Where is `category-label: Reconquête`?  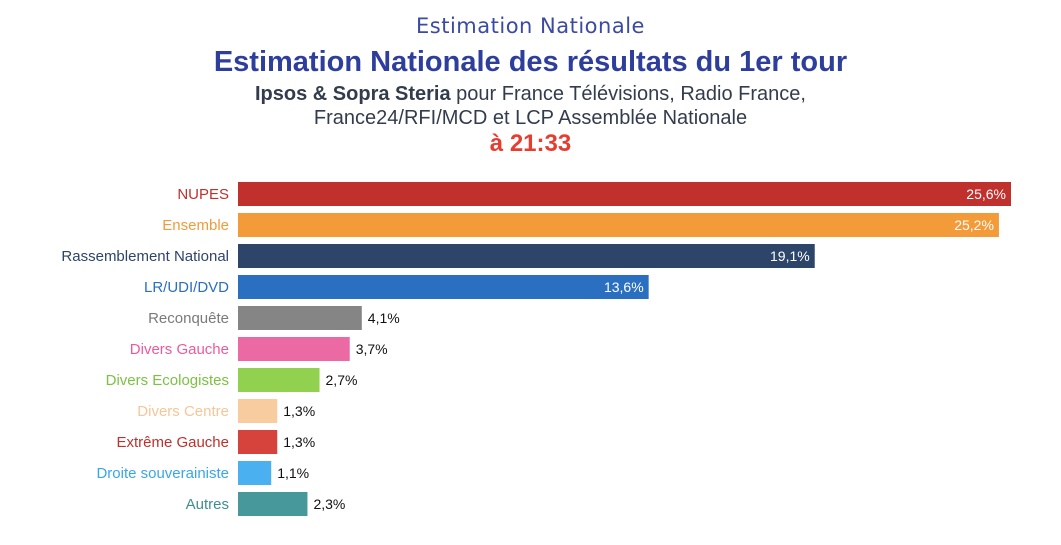 category-label: Reconquête is located at coordinates (188, 318).